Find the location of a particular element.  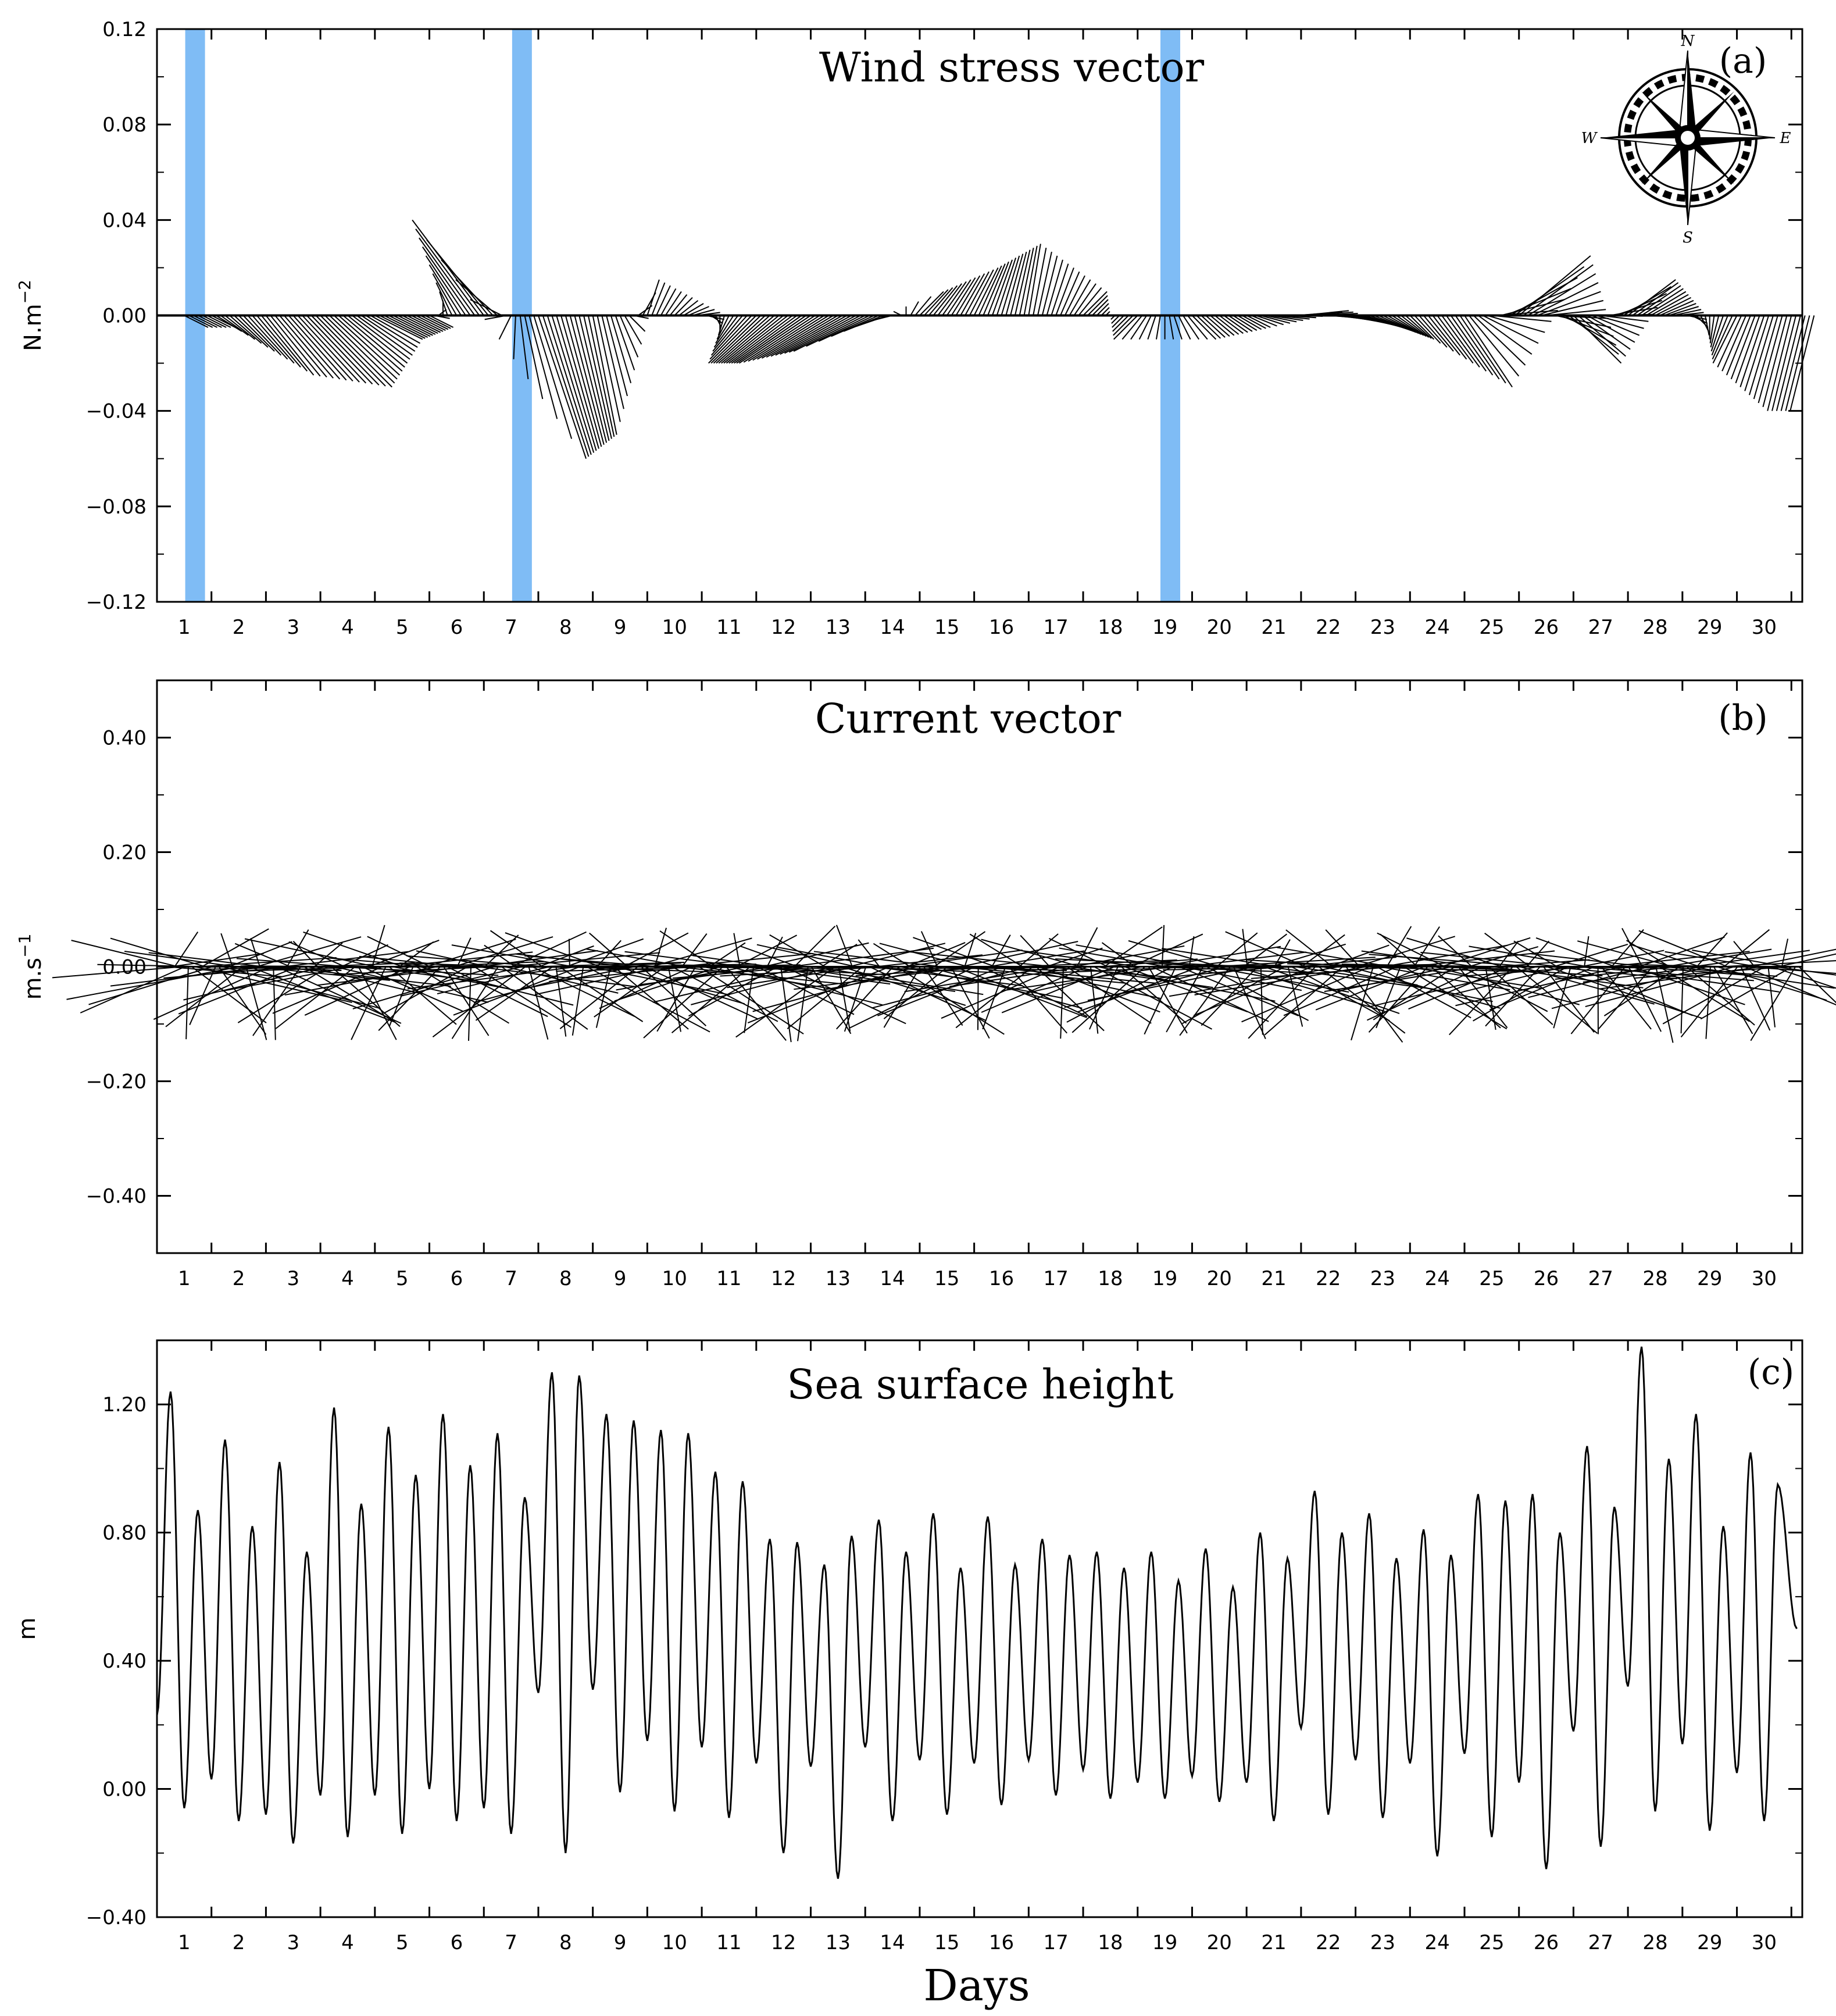

panel-title-c: Sea surface height is located at coordinates (980, 1384).